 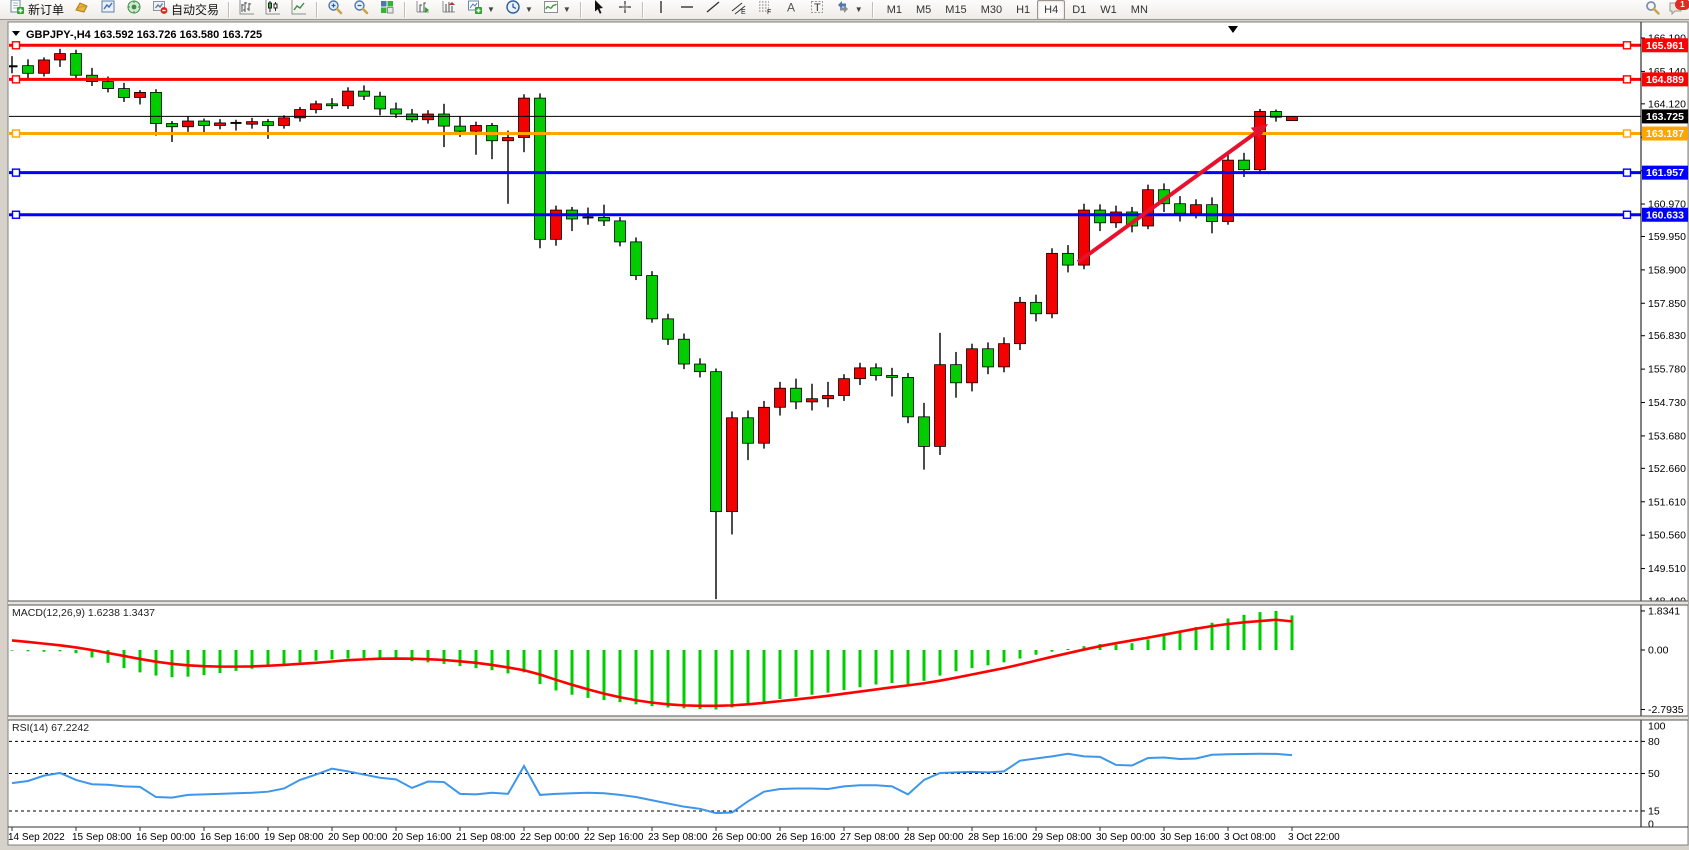 I want to click on search-icon, so click(x=1652, y=10).